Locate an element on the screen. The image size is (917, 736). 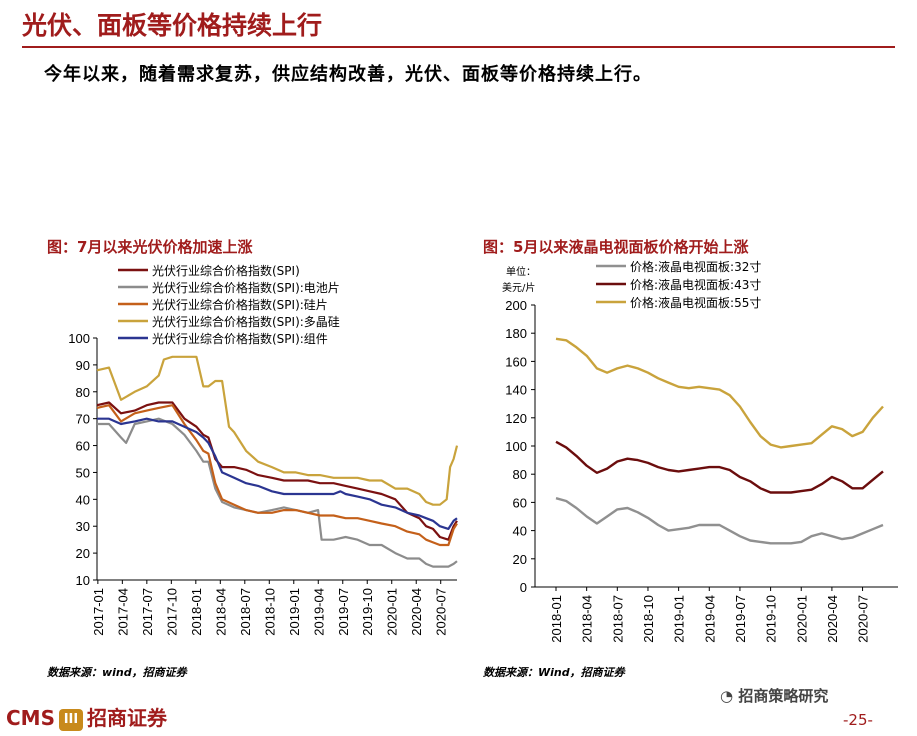
left-x-tick-label: 2019-07 is located at coordinates (343, 612).